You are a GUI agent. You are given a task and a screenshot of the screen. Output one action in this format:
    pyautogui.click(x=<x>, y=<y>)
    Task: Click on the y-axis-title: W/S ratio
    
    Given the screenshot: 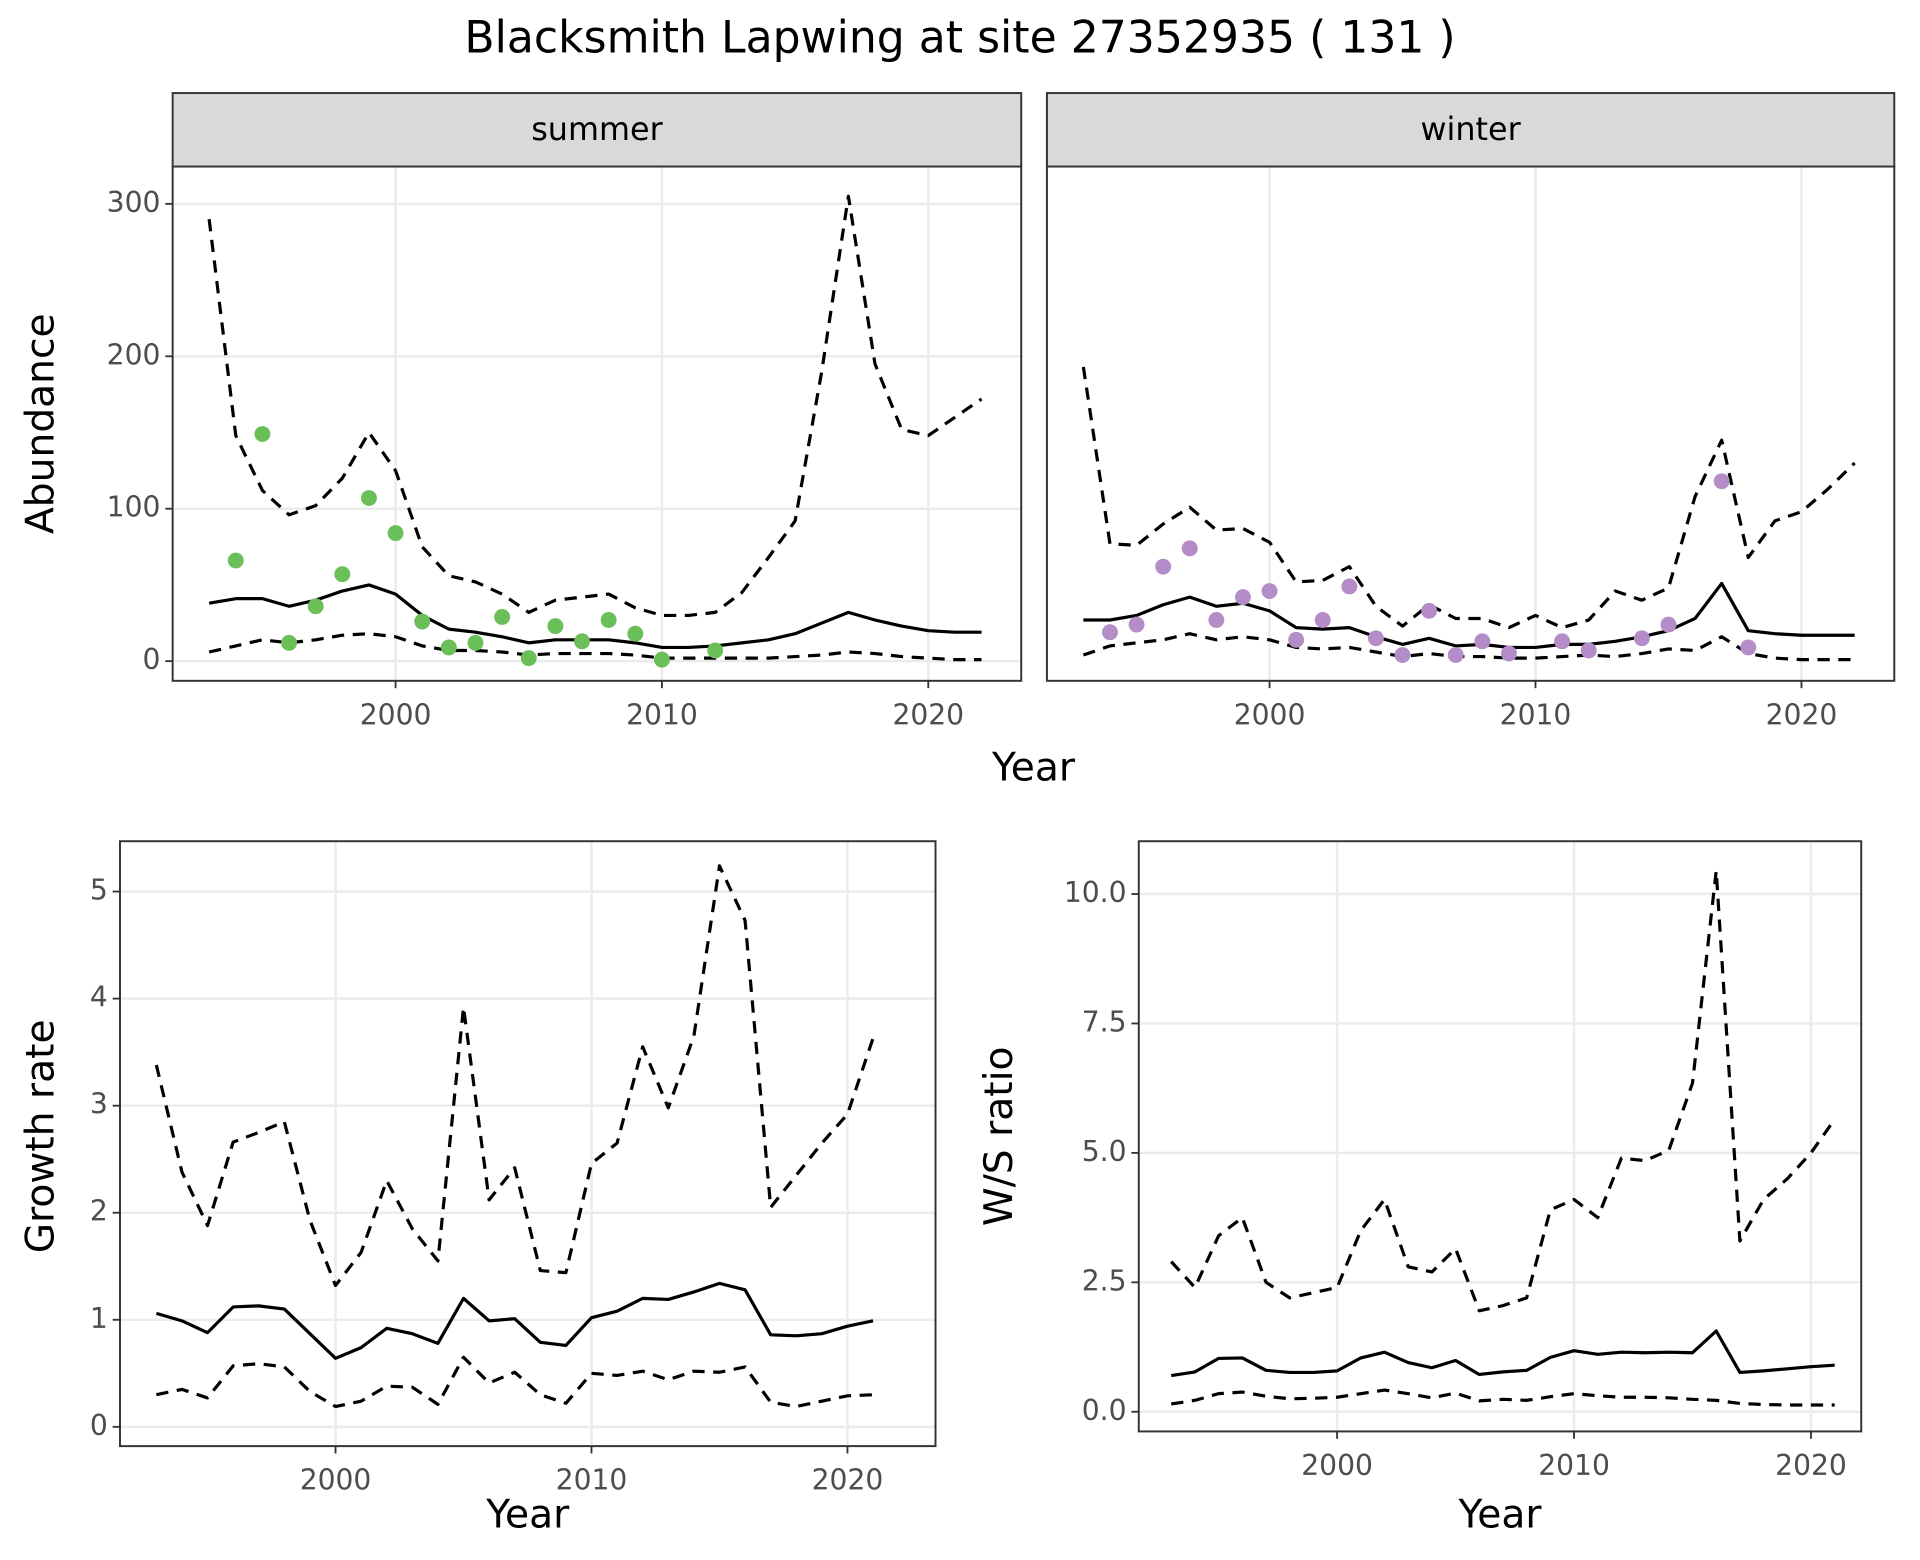 What is the action you would take?
    pyautogui.click(x=999, y=1137)
    